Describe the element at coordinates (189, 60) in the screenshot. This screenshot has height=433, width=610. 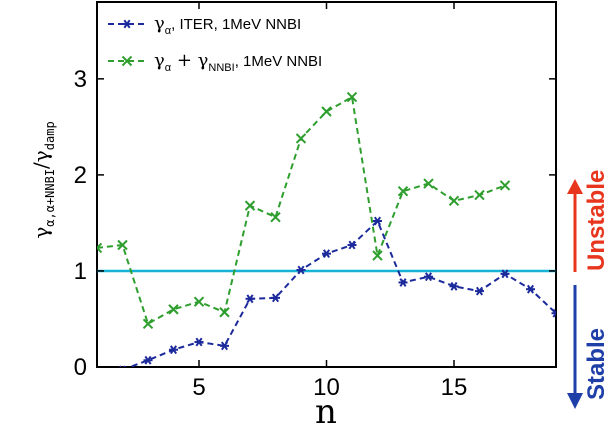
I see `leg2-plus: + γ` at that location.